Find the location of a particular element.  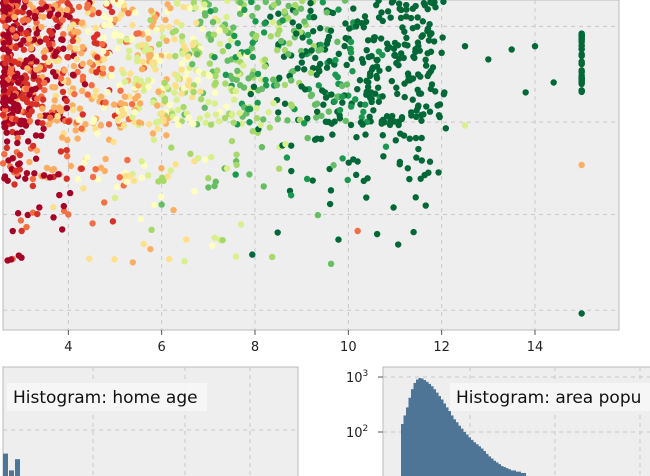

histogram-area-population-title-box is located at coordinates (550, 397).